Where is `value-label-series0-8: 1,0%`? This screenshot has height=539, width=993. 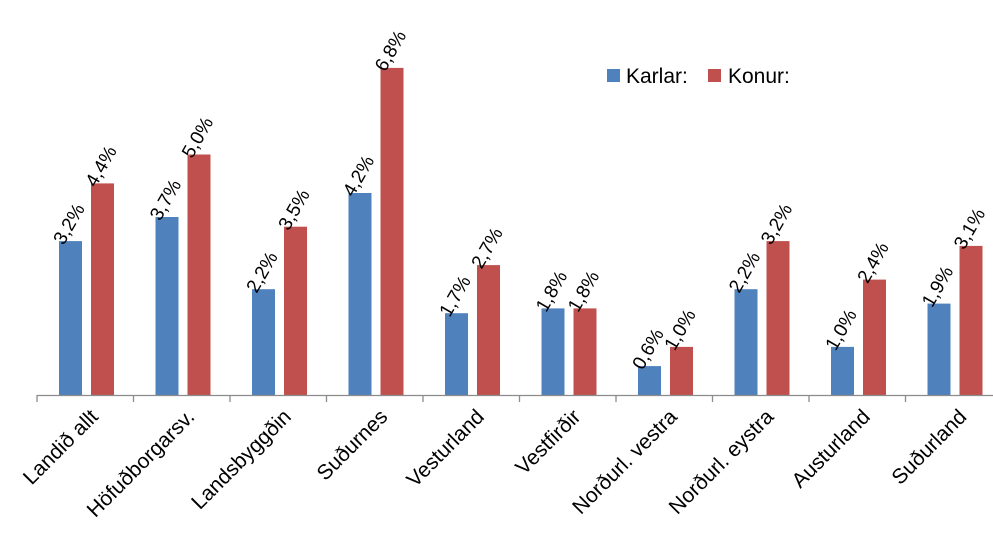
value-label-series0-8: 1,0% is located at coordinates (842, 330).